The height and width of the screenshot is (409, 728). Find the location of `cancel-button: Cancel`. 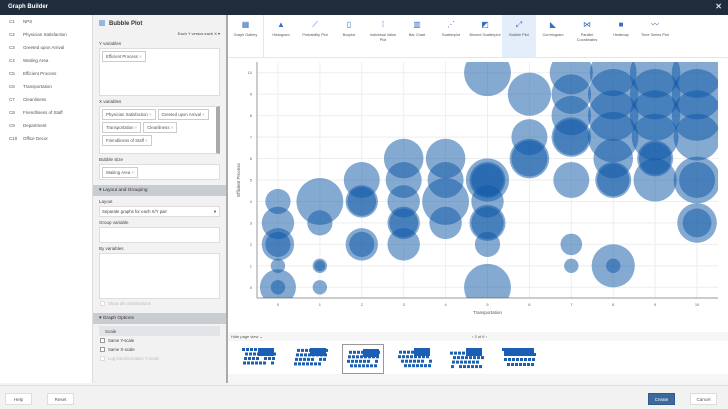

cancel-button: Cancel is located at coordinates (703, 399).